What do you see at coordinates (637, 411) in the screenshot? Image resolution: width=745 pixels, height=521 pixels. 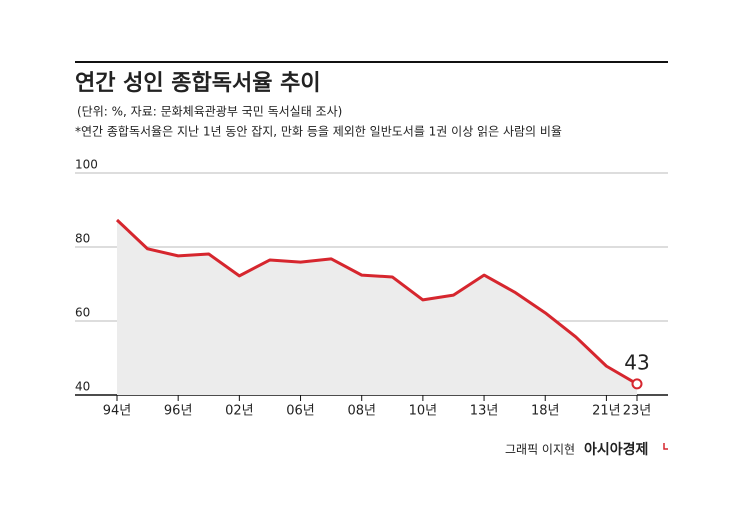 I see `x-tick-label: 23년` at bounding box center [637, 411].